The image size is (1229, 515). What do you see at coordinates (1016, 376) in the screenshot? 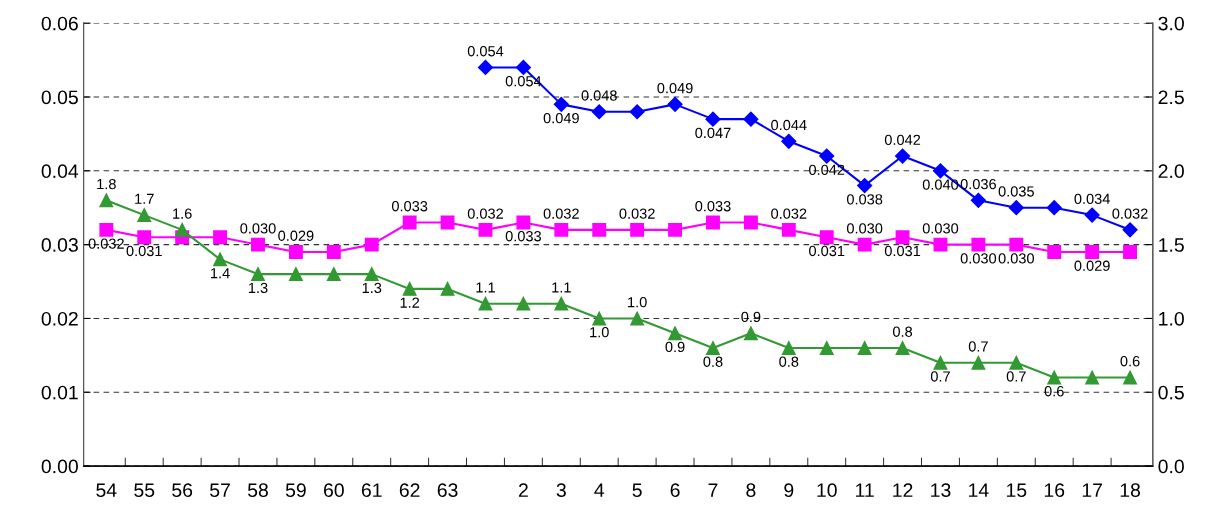
I see `data-label: 0.7` at bounding box center [1016, 376].